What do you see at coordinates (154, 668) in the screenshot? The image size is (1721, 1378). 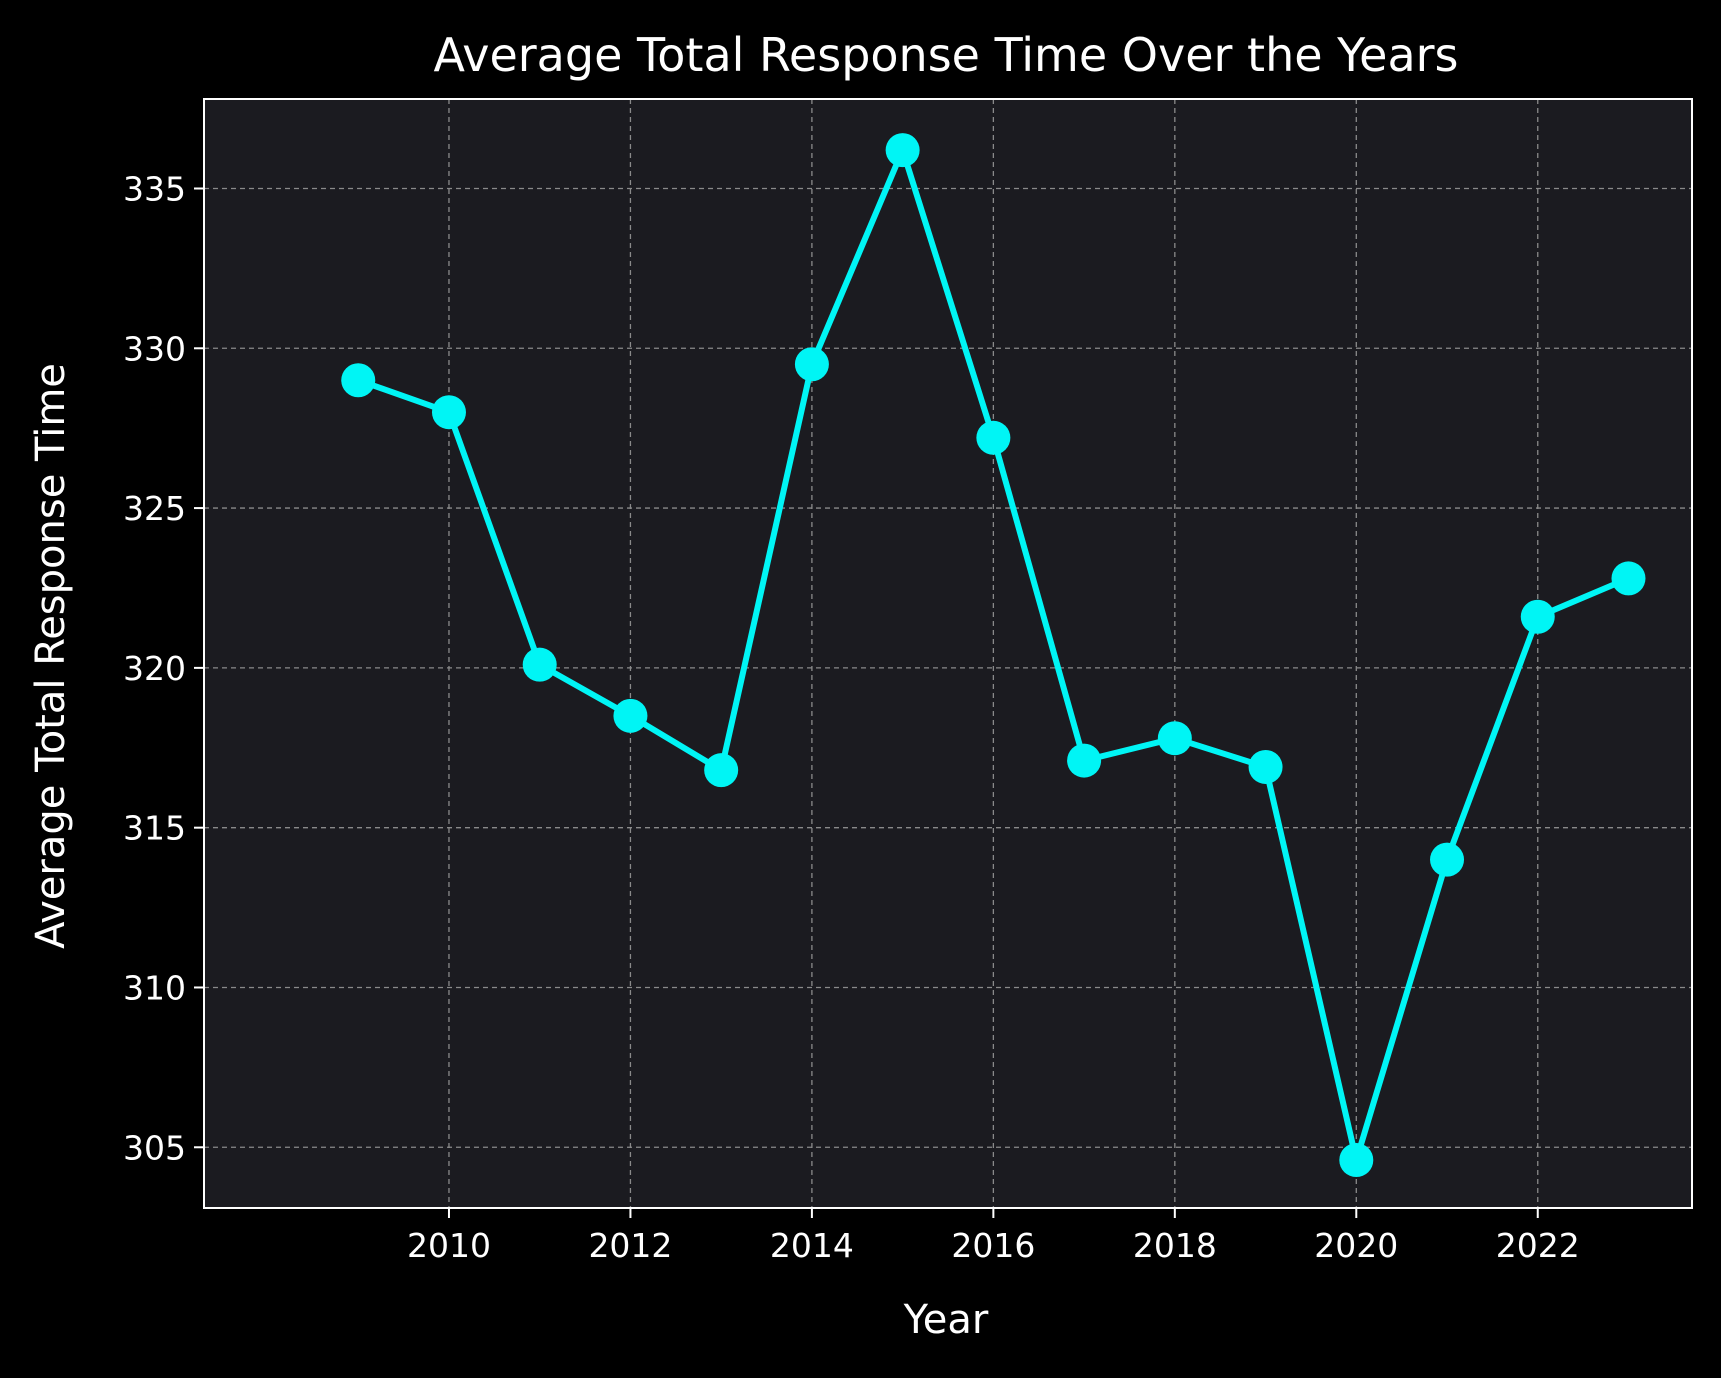 I see `y-tick-label: 320` at bounding box center [154, 668].